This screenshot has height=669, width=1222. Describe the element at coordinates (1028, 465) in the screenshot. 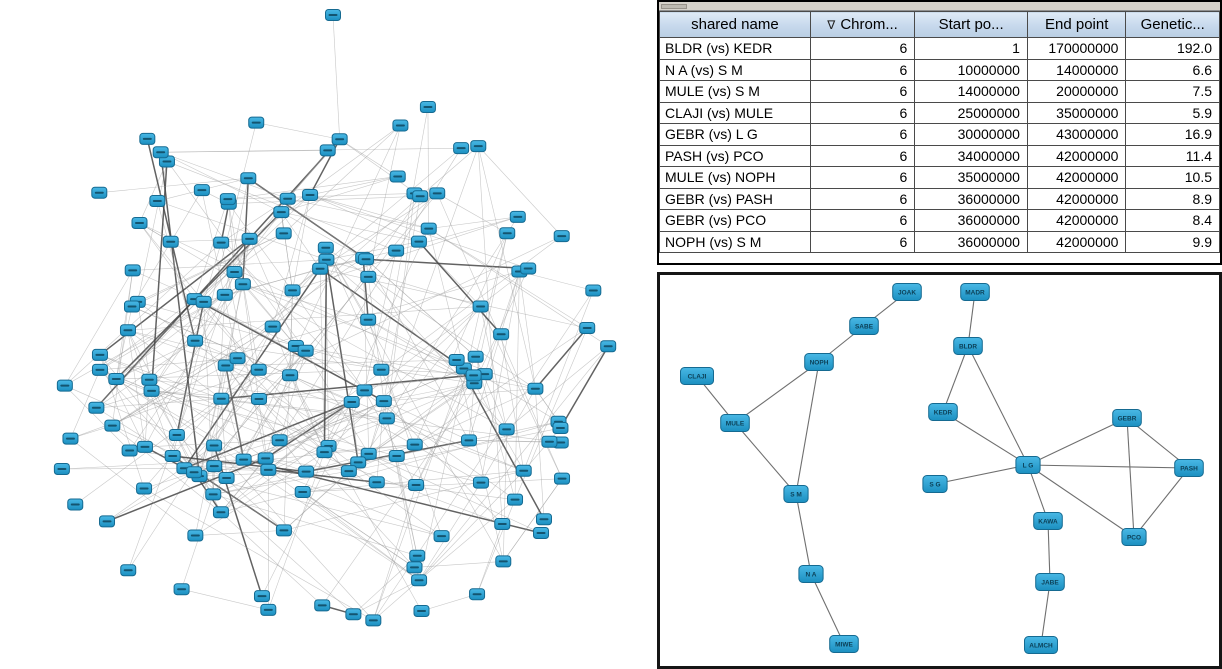

I see `network-node-l-g: L G` at that location.